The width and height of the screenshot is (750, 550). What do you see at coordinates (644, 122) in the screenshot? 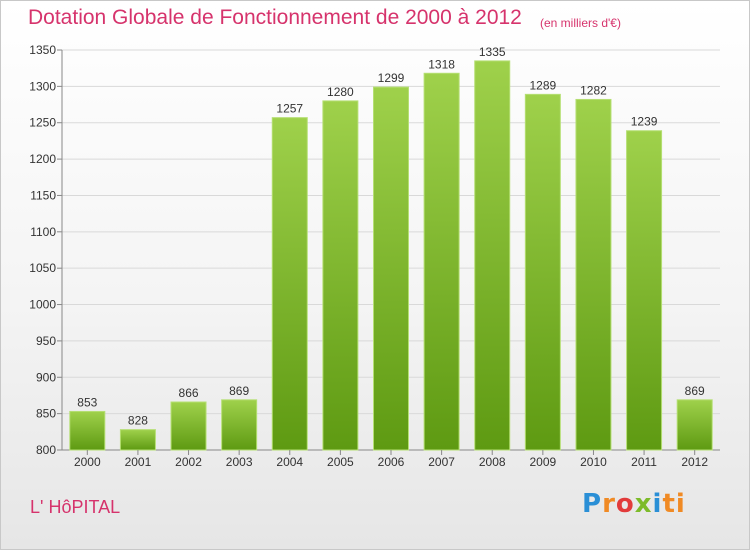
I see `value-label-2011: 1239` at bounding box center [644, 122].